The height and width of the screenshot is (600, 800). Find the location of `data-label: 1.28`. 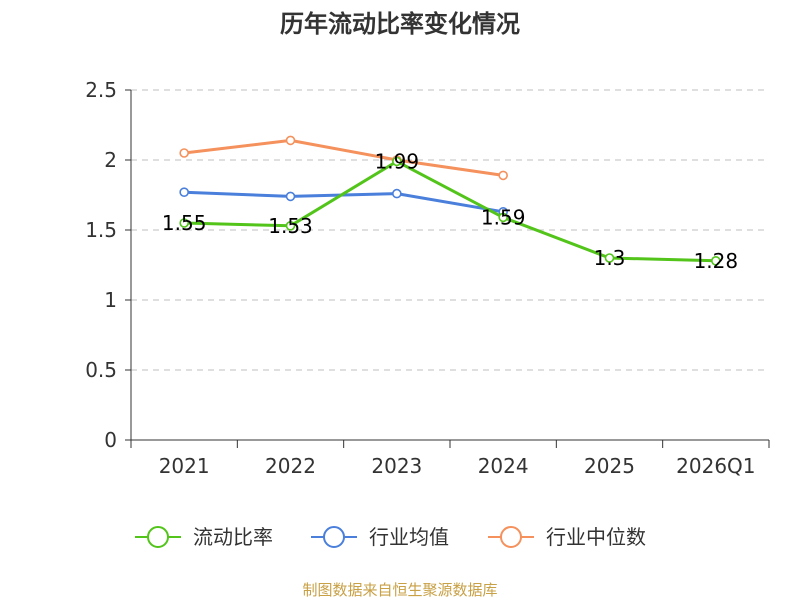

data-label: 1.28 is located at coordinates (716, 261).